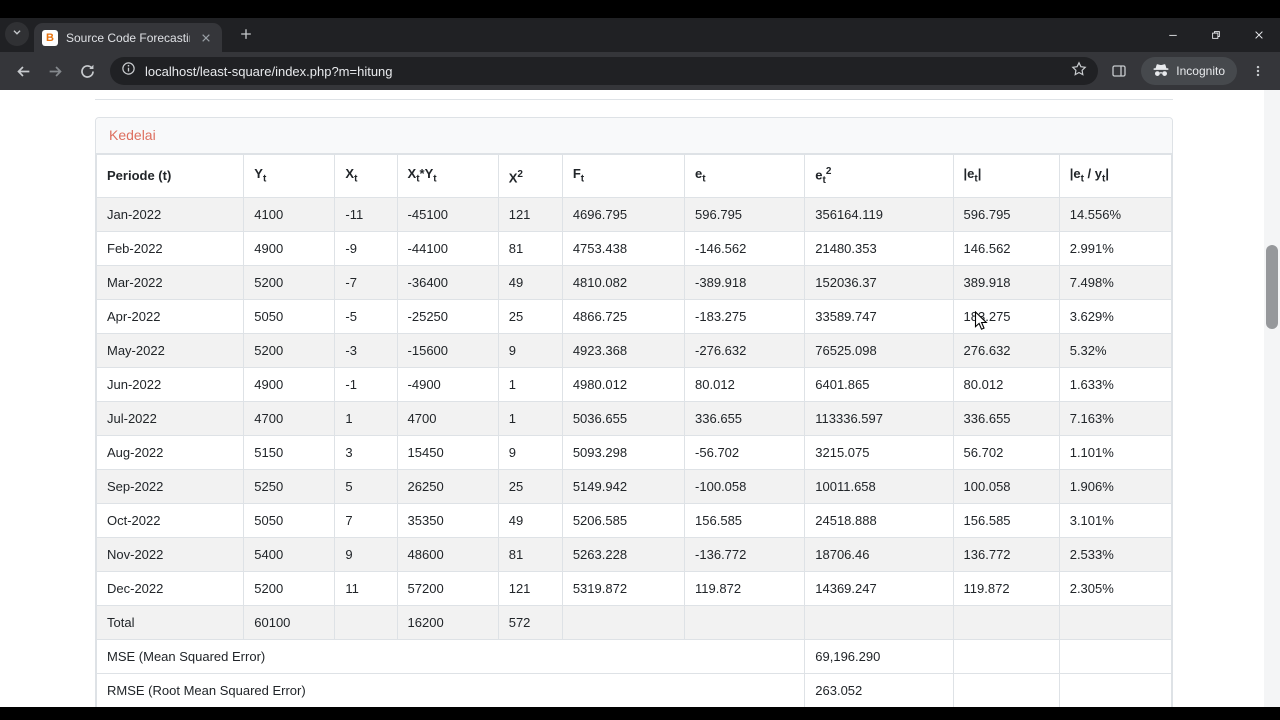 Image resolution: width=1280 pixels, height=720 pixels. I want to click on table-cell: 5050, so click(289, 316).